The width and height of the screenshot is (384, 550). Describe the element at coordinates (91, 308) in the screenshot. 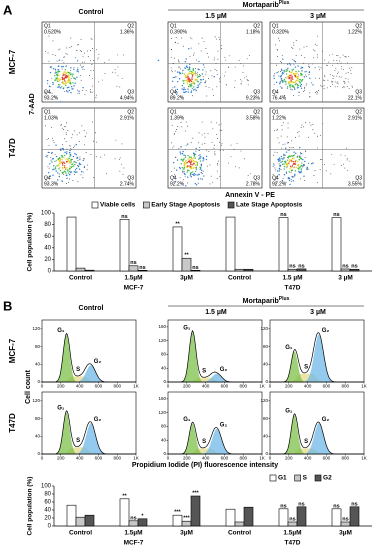

I see `column-header: Control` at that location.